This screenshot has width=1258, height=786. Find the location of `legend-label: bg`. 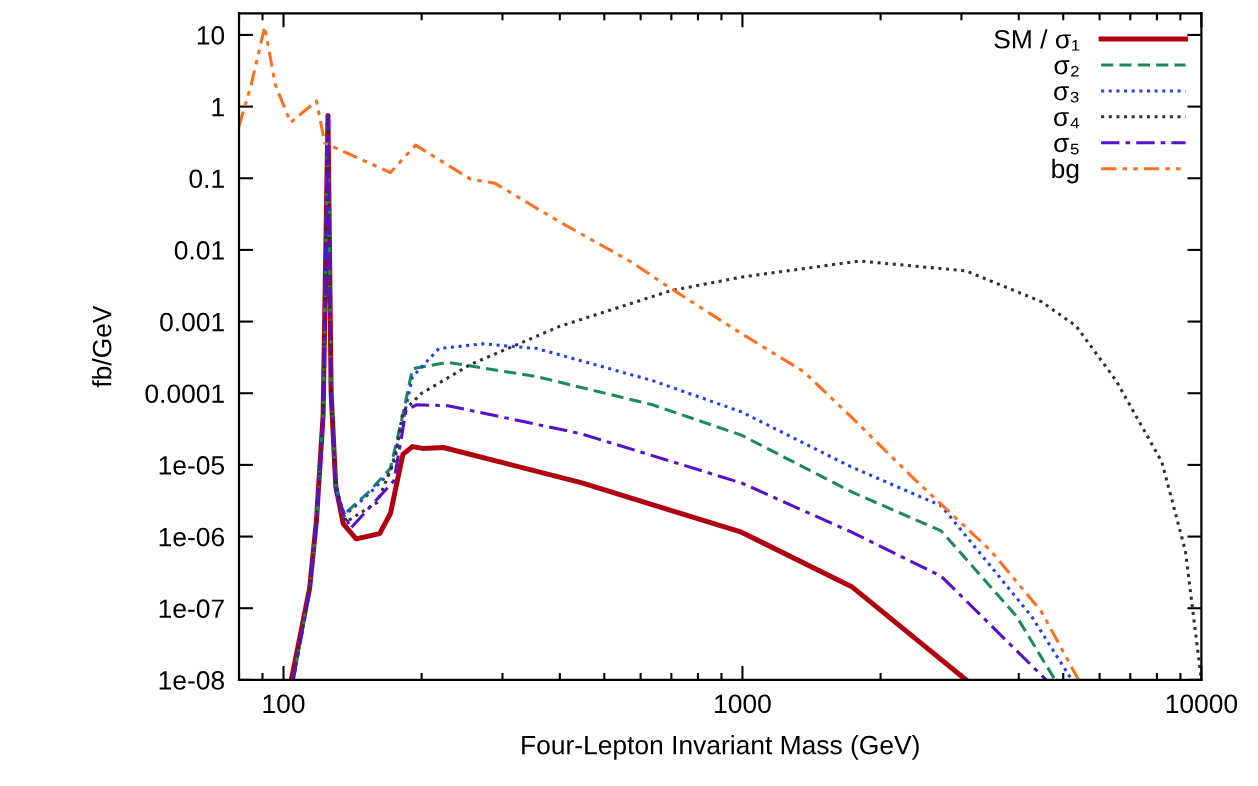

legend-label: bg is located at coordinates (1065, 171).